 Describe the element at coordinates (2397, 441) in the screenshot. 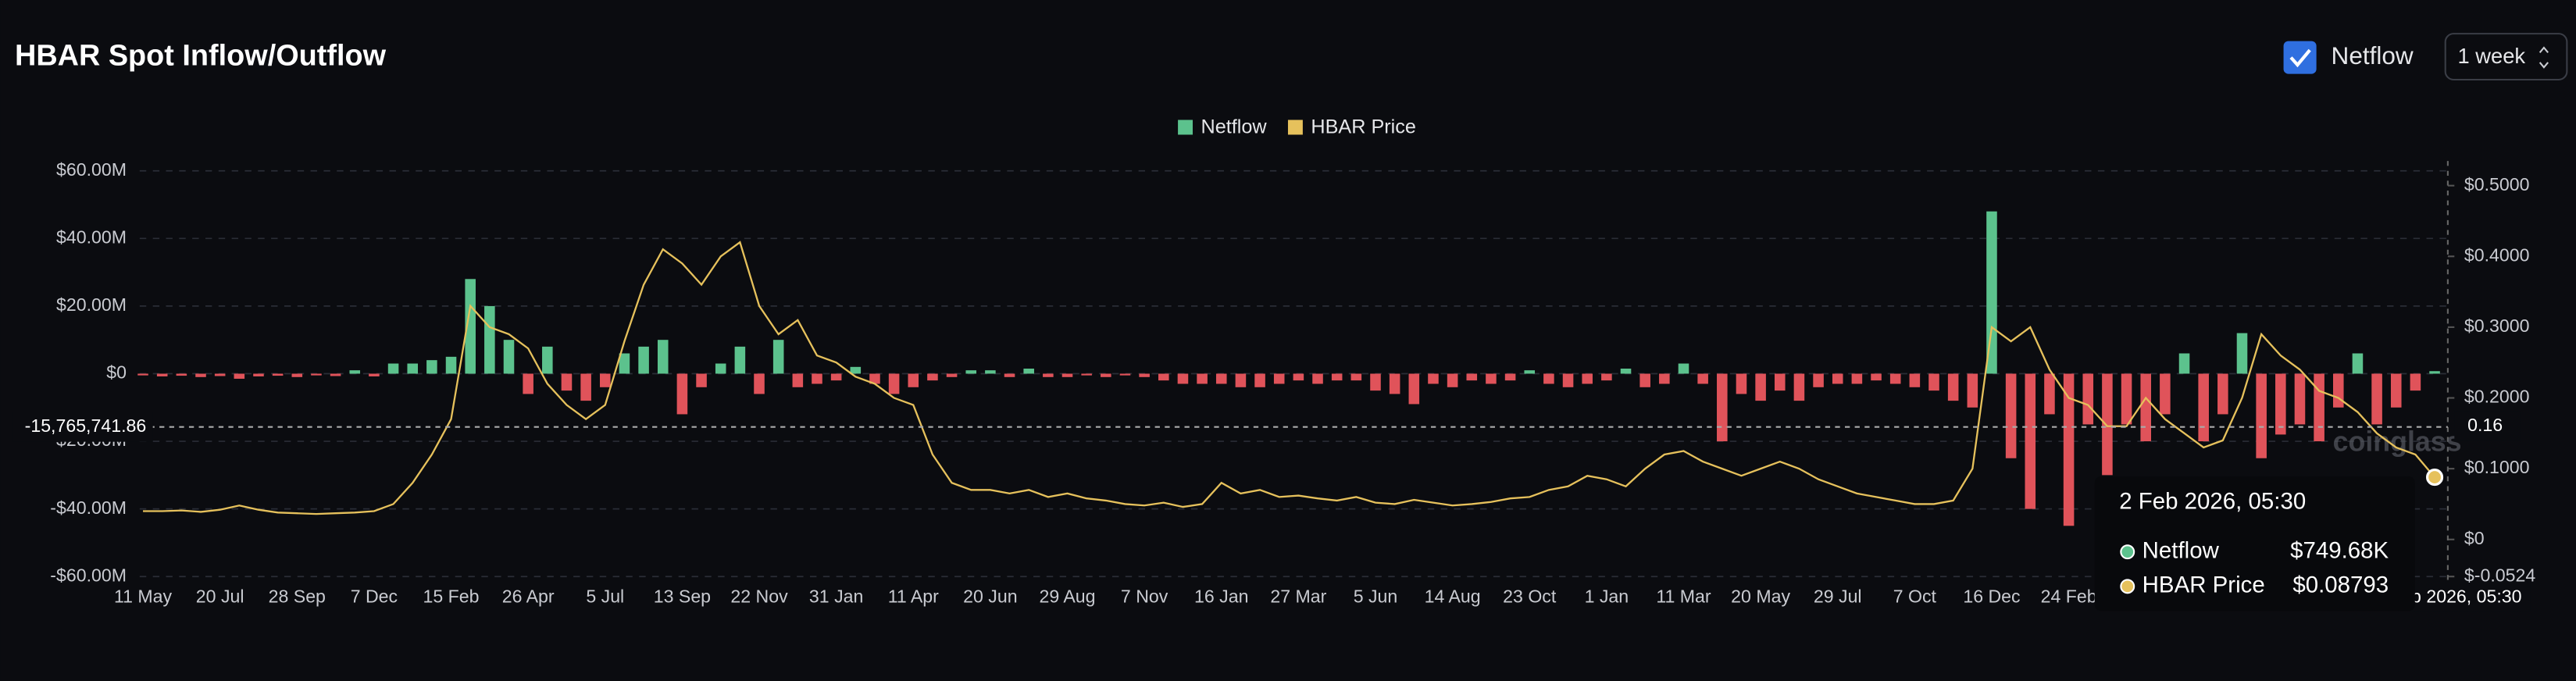

I see `watermark: coinglass` at that location.